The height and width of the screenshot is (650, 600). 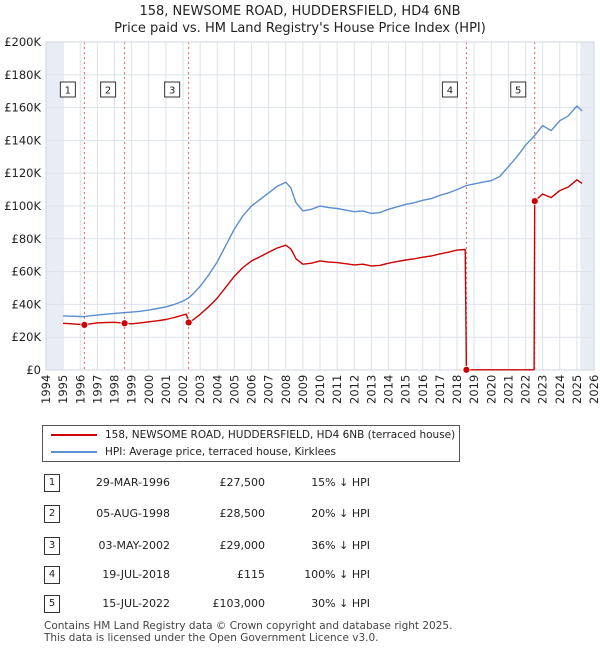 What do you see at coordinates (354, 389) in the screenshot?
I see `x-tick-label: 2012` at bounding box center [354, 389].